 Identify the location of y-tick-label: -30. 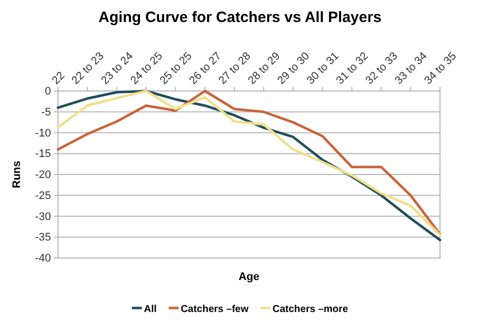
(43, 216).